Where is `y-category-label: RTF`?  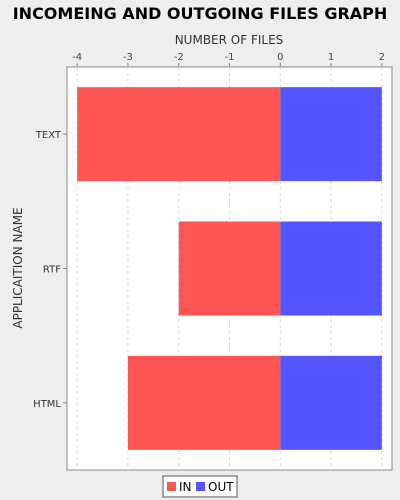
y-category-label: RTF is located at coordinates (52, 270).